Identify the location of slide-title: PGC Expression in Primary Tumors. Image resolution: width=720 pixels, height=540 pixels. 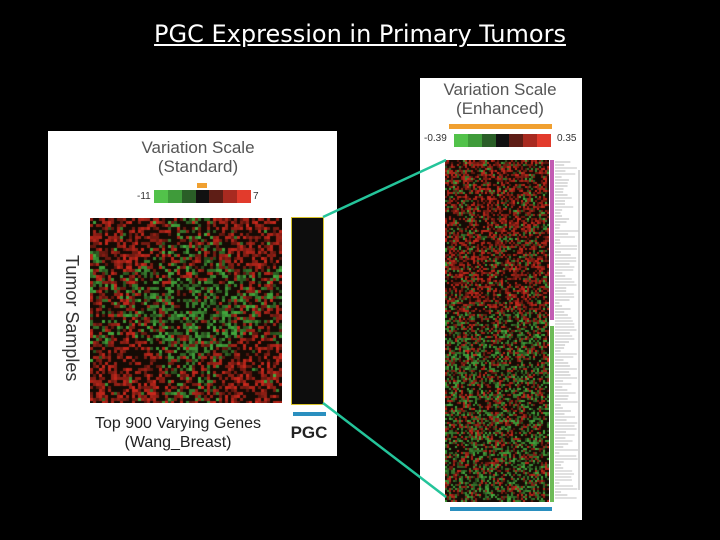
(360, 34).